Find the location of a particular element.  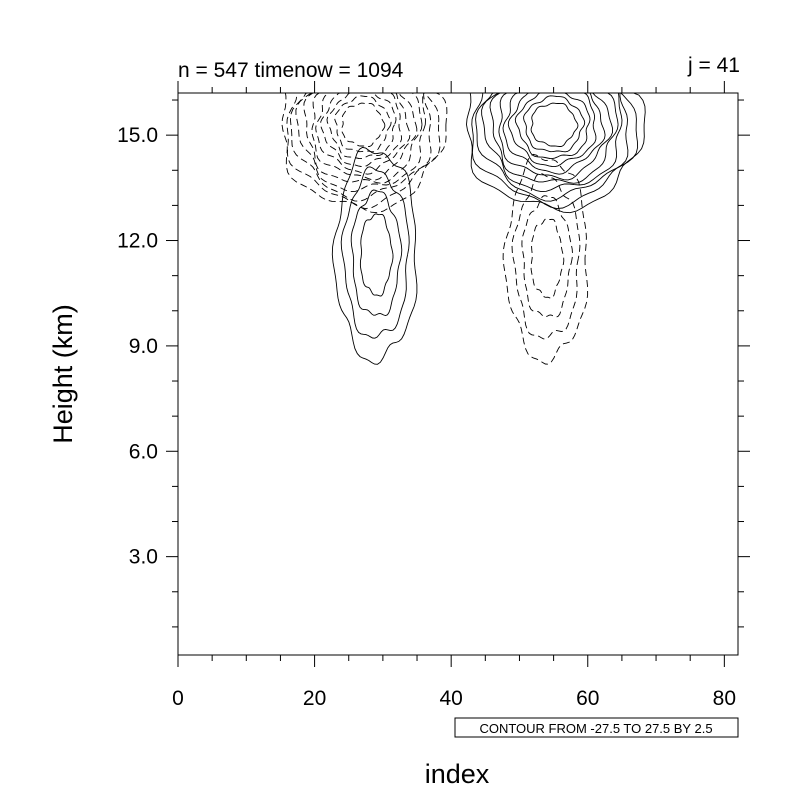

x-tick-label: 0 is located at coordinates (178, 698).